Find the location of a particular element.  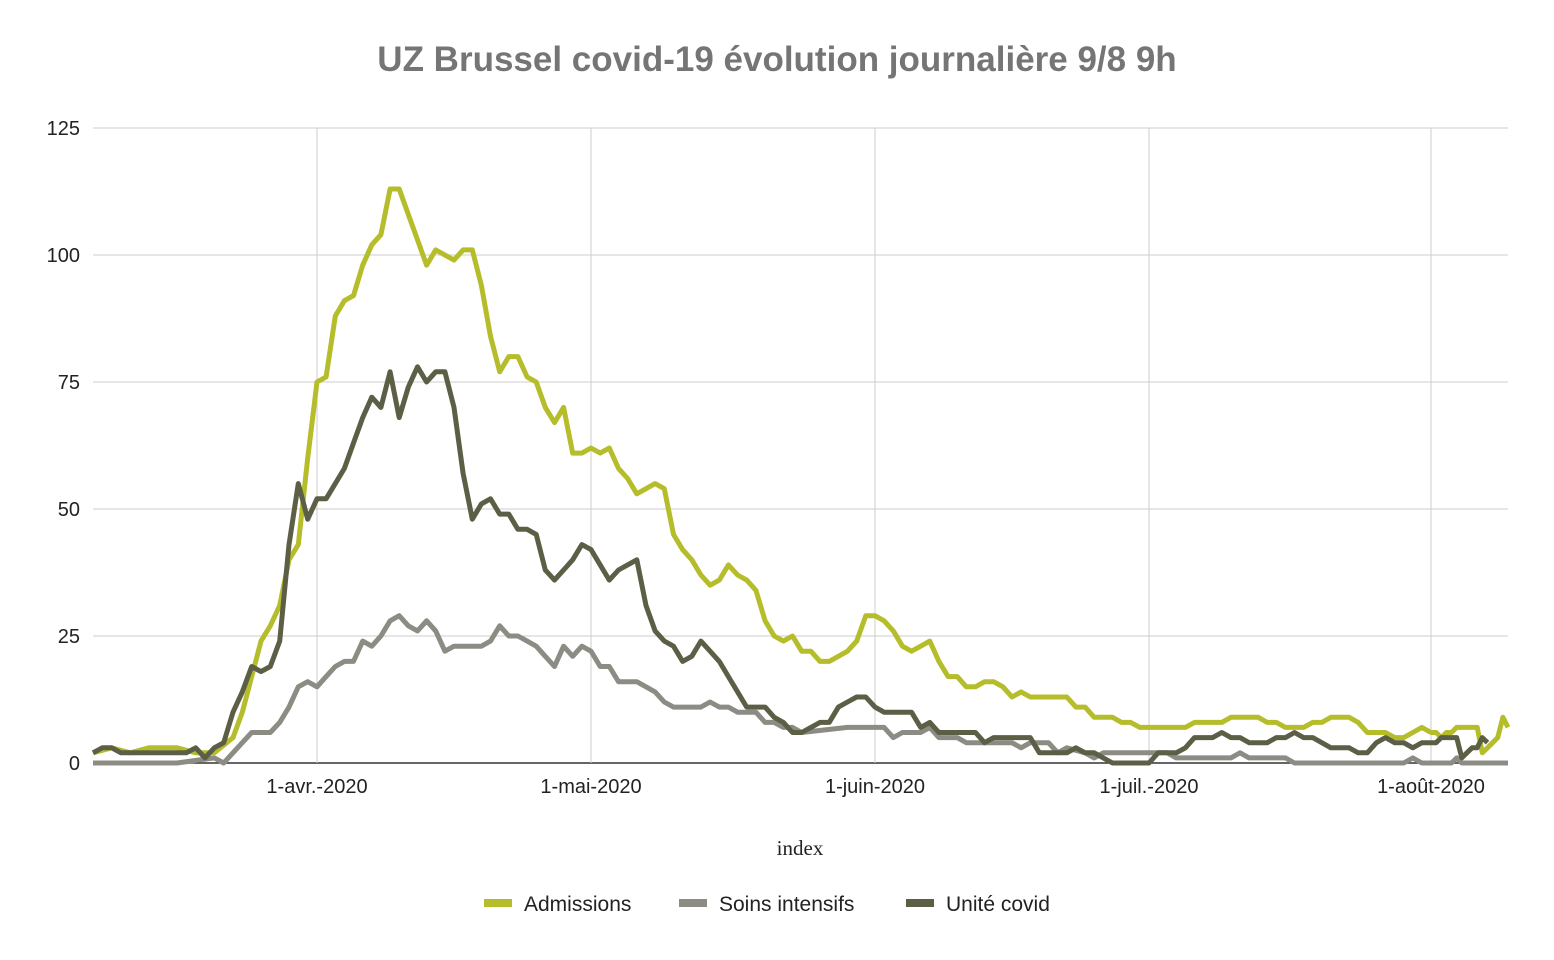

x-tick-label: 1-mai-2020 is located at coordinates (590, 787).